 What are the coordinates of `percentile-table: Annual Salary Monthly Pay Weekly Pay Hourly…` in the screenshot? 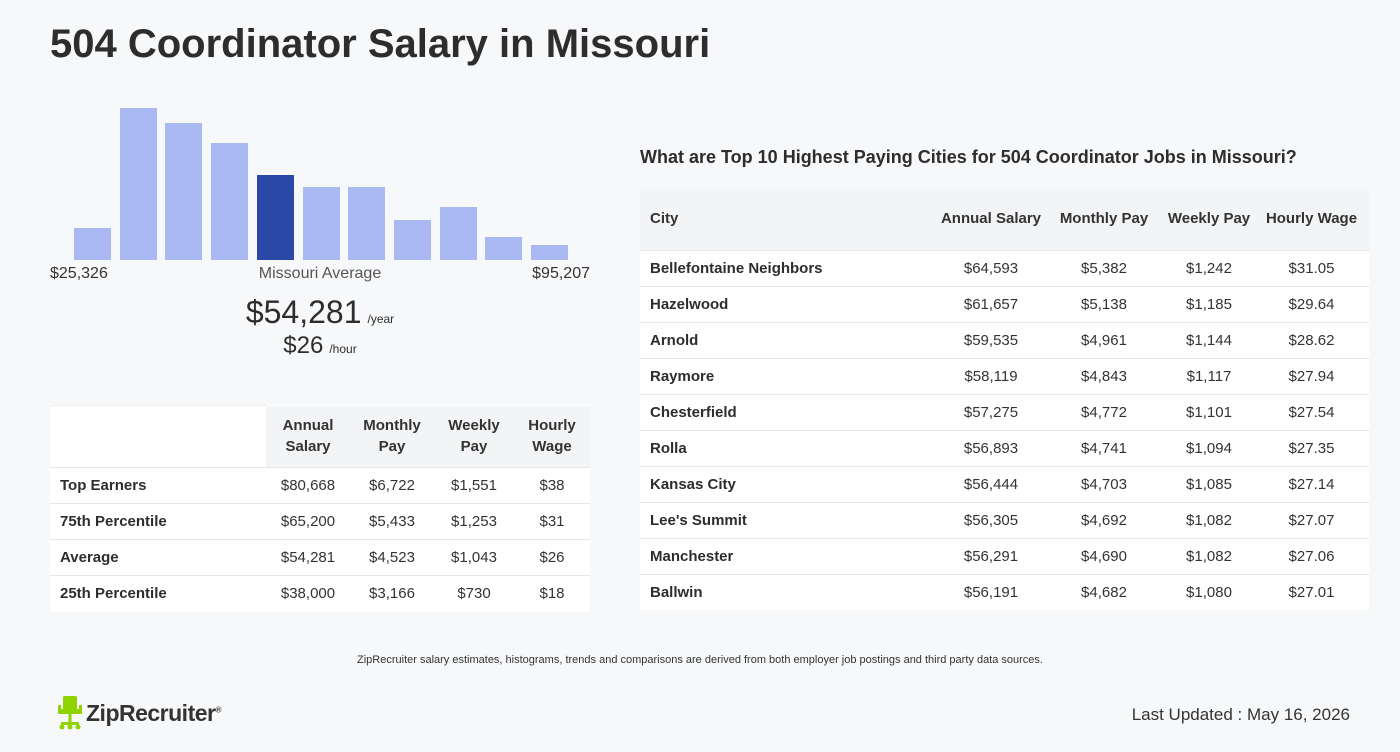 It's located at (320, 508).